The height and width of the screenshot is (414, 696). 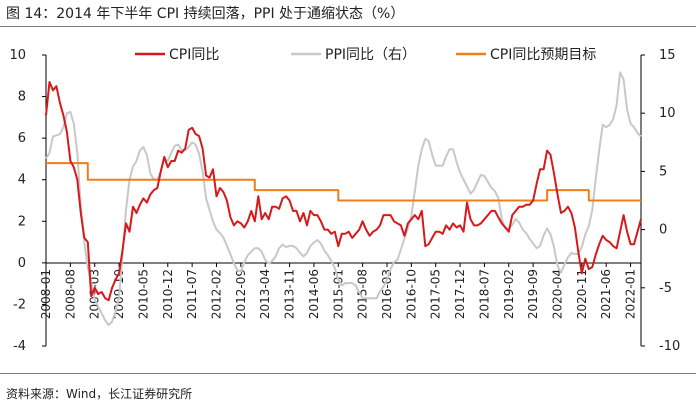 I want to click on x-tick-label: 2008-01, so click(x=46, y=294).